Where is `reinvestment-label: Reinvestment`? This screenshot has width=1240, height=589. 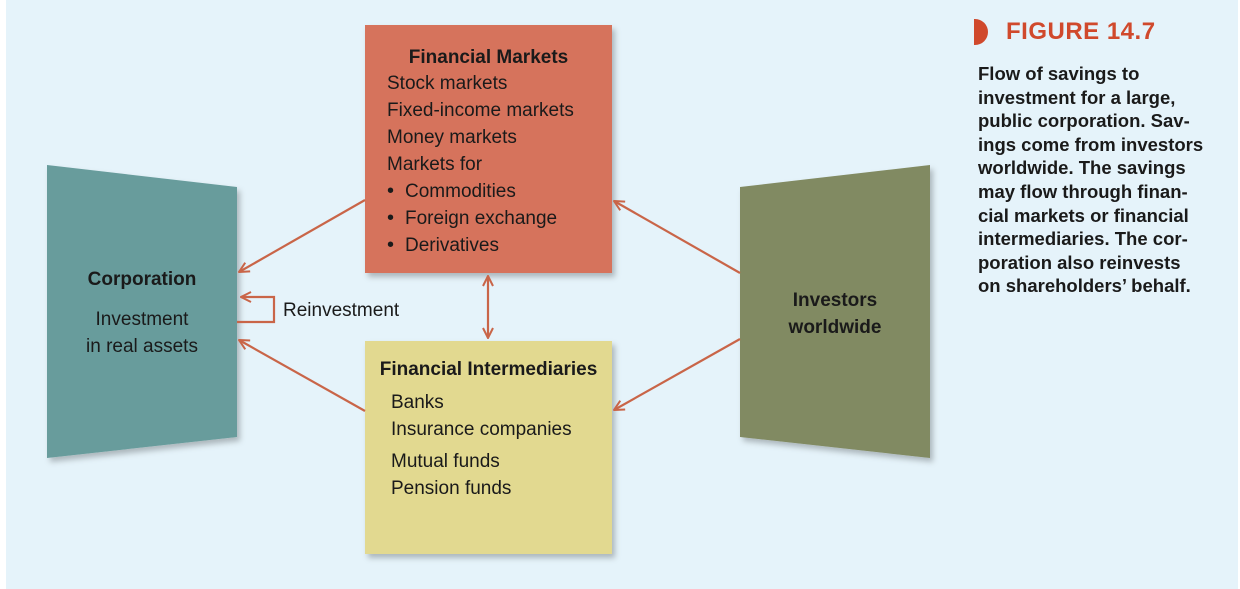 reinvestment-label: Reinvestment is located at coordinates (341, 310).